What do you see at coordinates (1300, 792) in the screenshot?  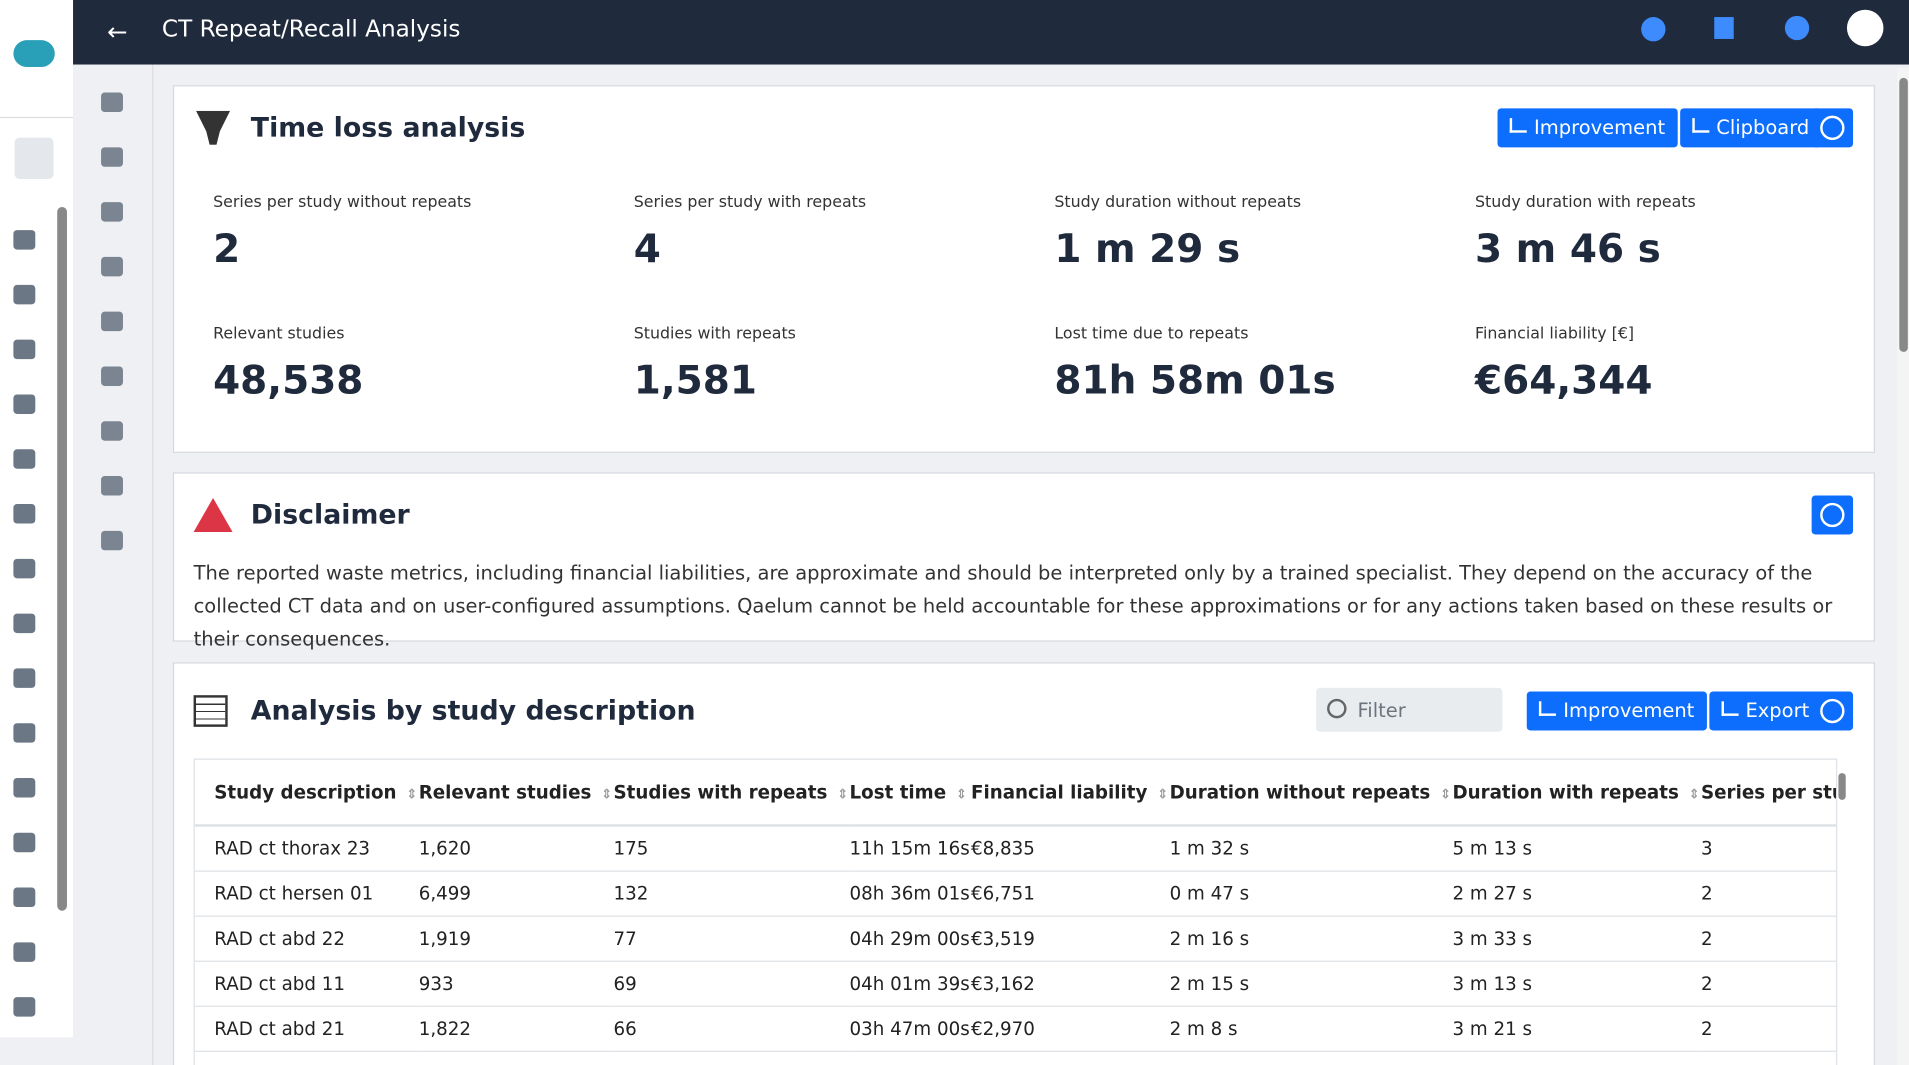 I see `column-title: Duration without repeats` at bounding box center [1300, 792].